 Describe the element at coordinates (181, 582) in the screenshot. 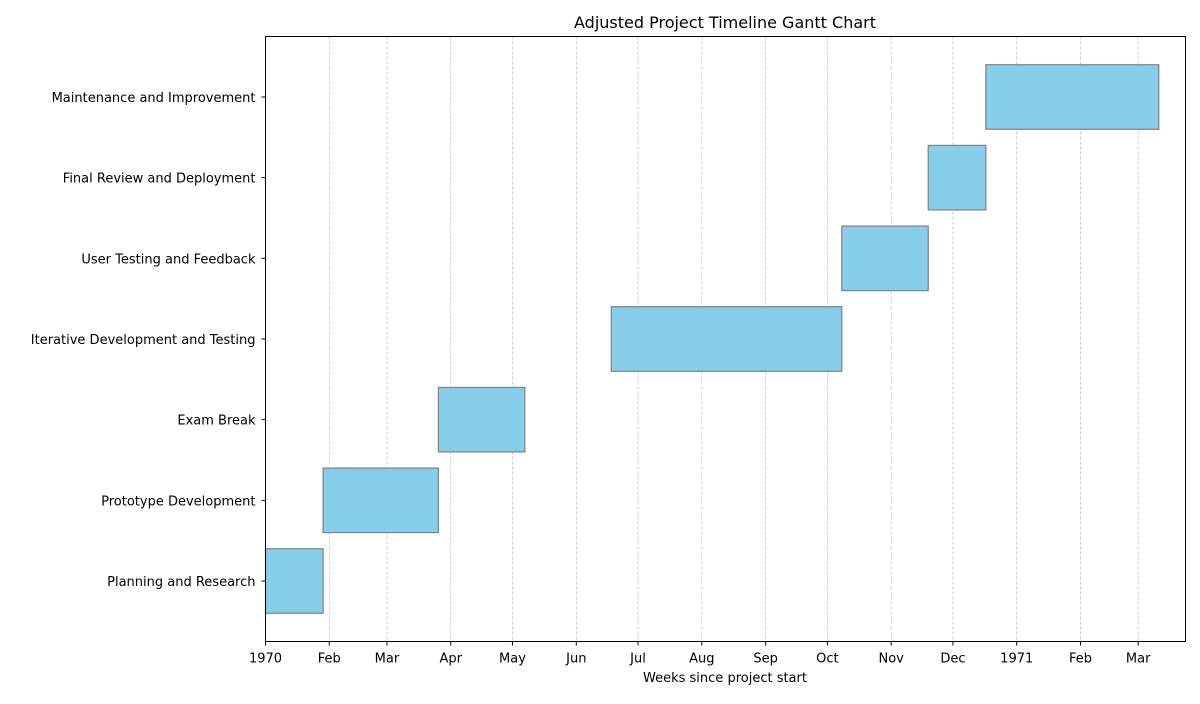

I see `y-tick-label: Planning and Research` at that location.